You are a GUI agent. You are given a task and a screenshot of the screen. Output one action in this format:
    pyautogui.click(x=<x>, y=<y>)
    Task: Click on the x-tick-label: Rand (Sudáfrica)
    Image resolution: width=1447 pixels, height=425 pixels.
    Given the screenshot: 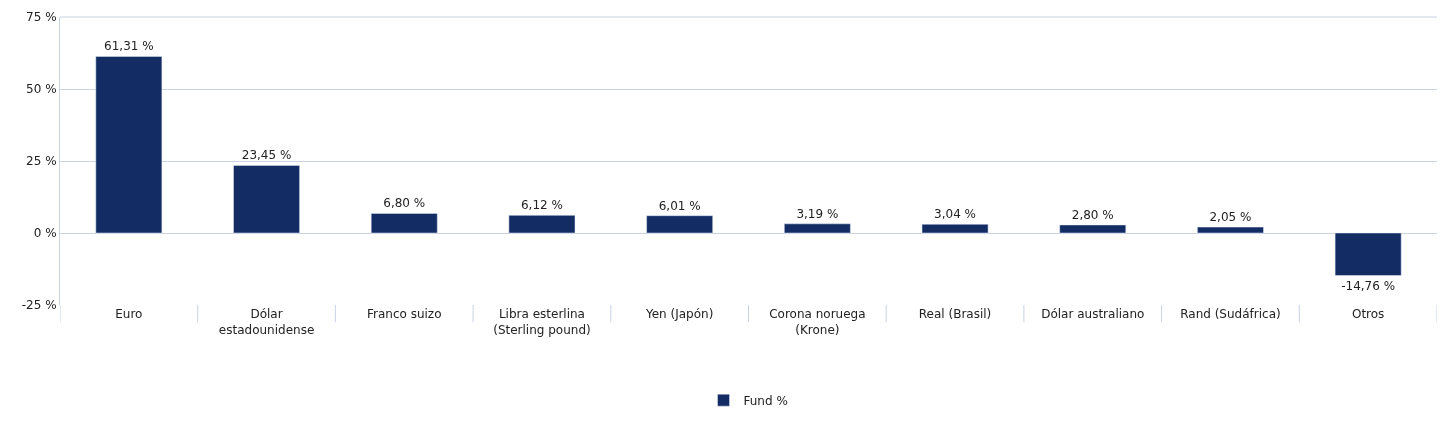 What is the action you would take?
    pyautogui.click(x=1230, y=314)
    